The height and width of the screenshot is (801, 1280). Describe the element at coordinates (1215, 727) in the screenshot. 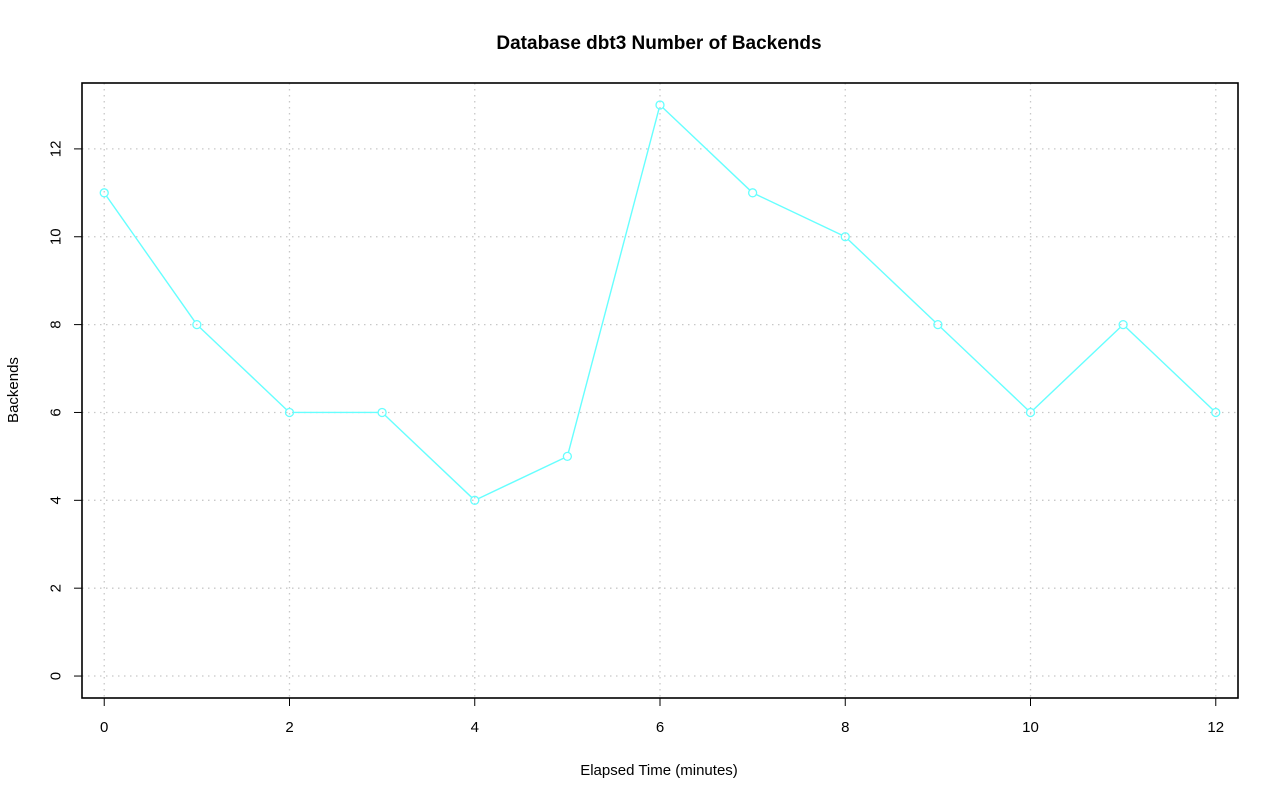

I see `x-tick-label: 12` at that location.